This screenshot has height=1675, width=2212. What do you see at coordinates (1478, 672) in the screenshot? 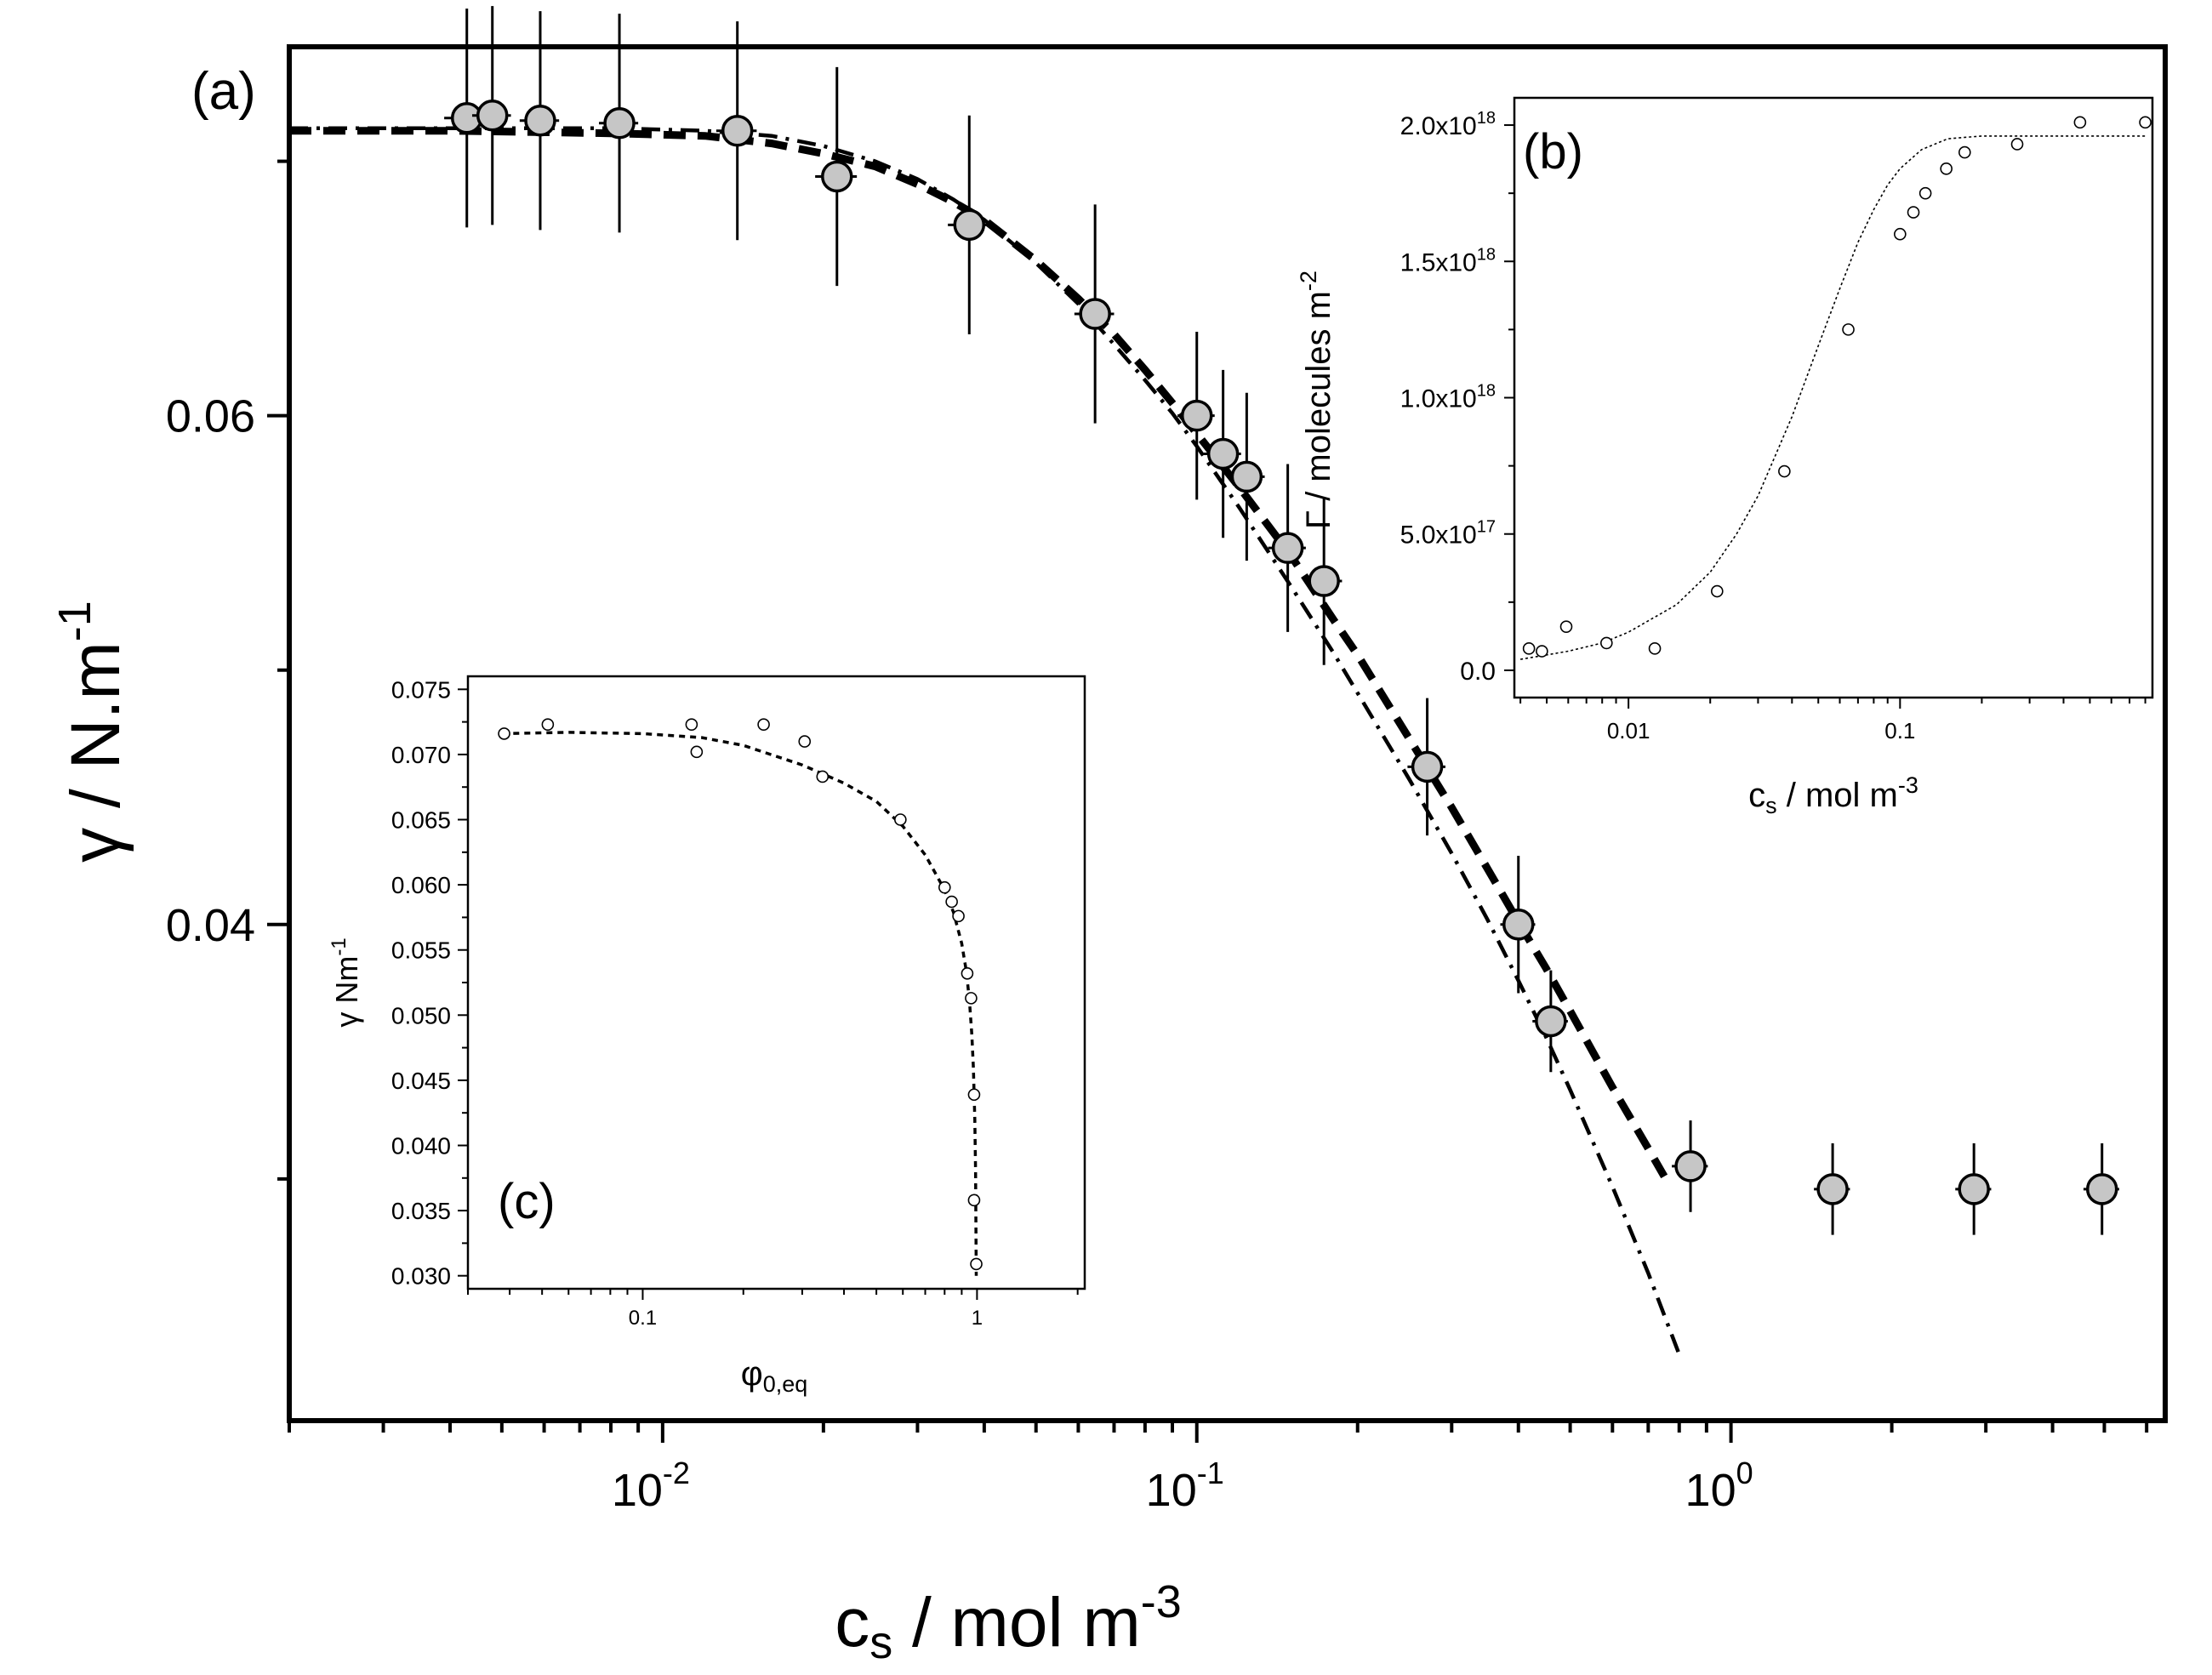
I see `y-tick-label: 0.0` at bounding box center [1478, 672].